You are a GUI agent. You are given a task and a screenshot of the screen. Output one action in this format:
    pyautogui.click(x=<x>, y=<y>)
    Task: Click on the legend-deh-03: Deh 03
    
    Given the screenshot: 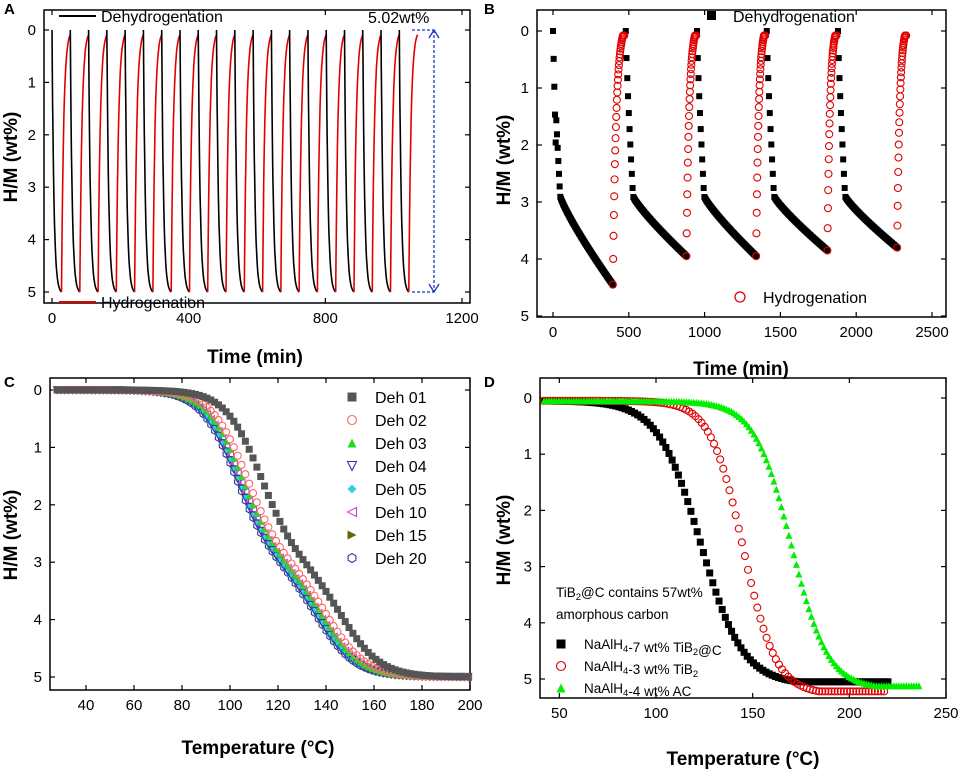 What is the action you would take?
    pyautogui.click(x=401, y=444)
    